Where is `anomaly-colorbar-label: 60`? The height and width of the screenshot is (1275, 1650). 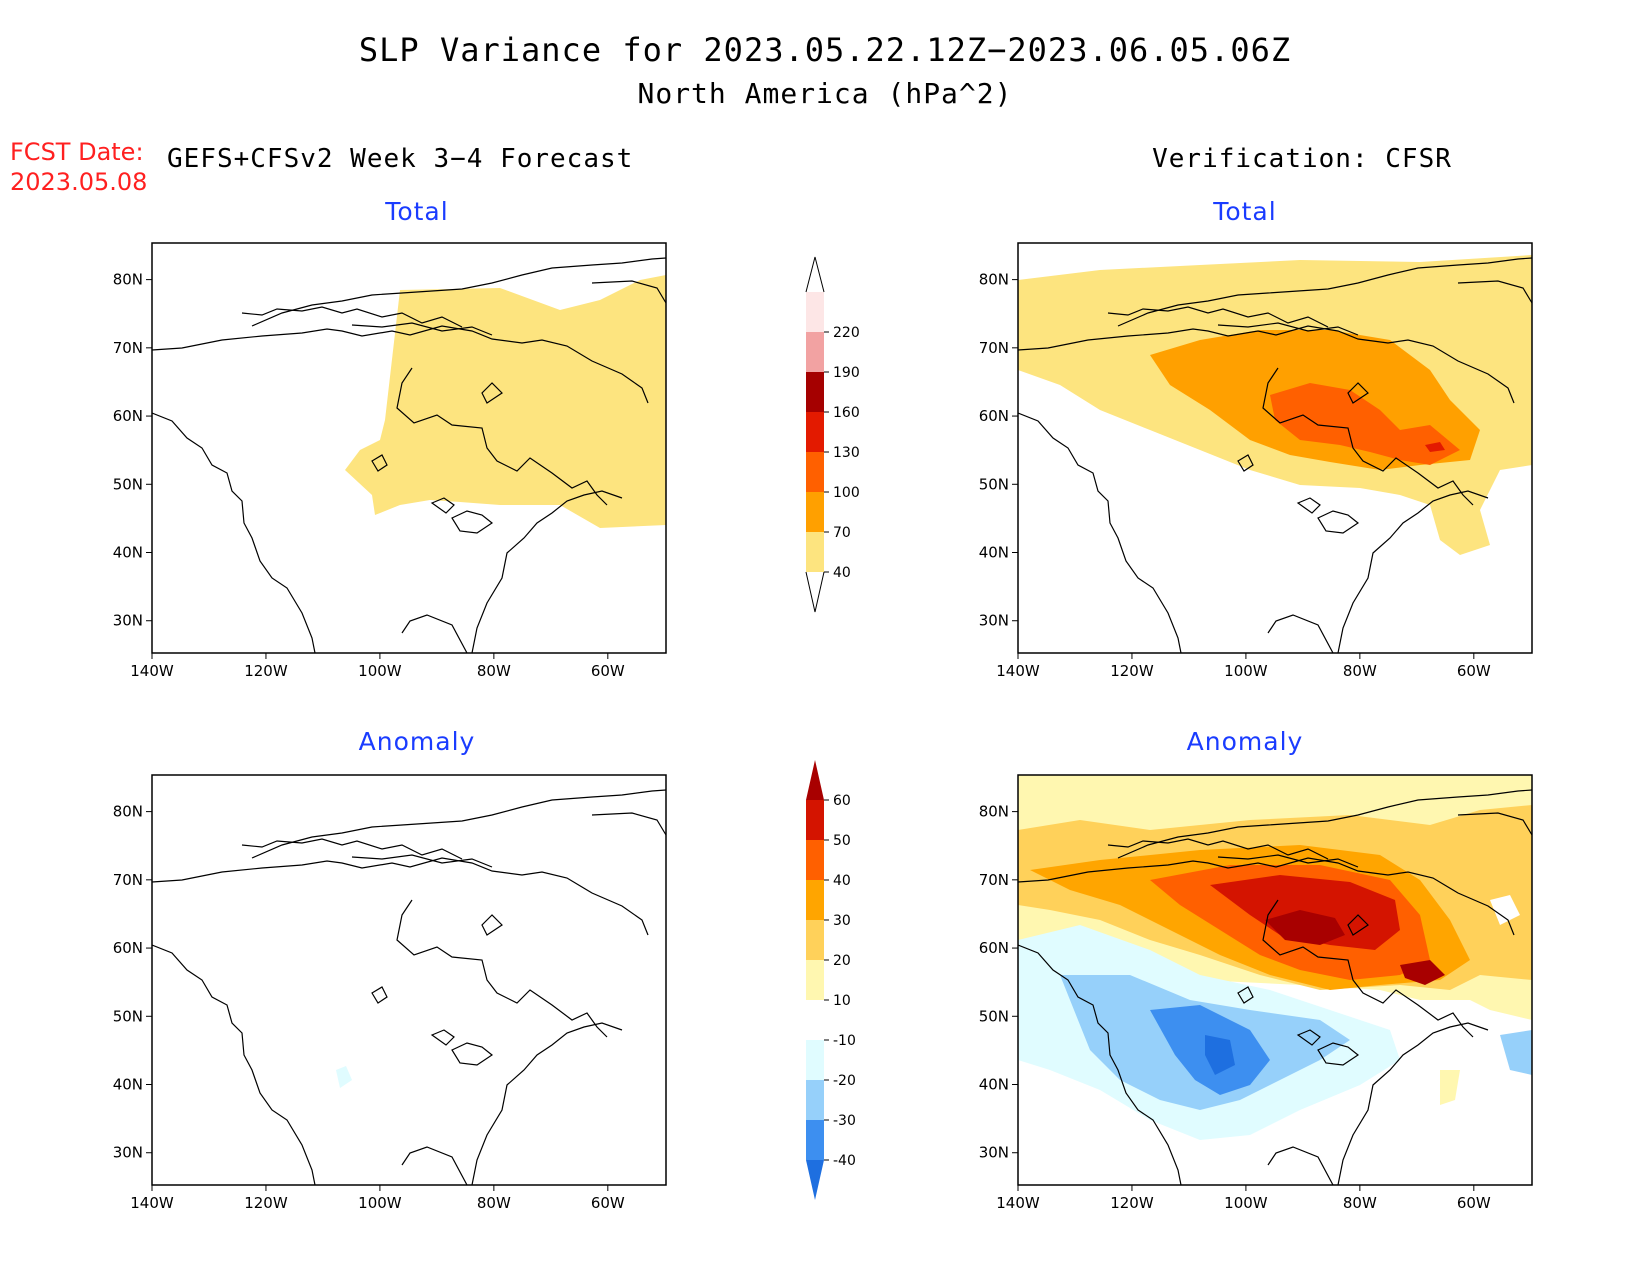 anomaly-colorbar-label: 60 is located at coordinates (842, 801).